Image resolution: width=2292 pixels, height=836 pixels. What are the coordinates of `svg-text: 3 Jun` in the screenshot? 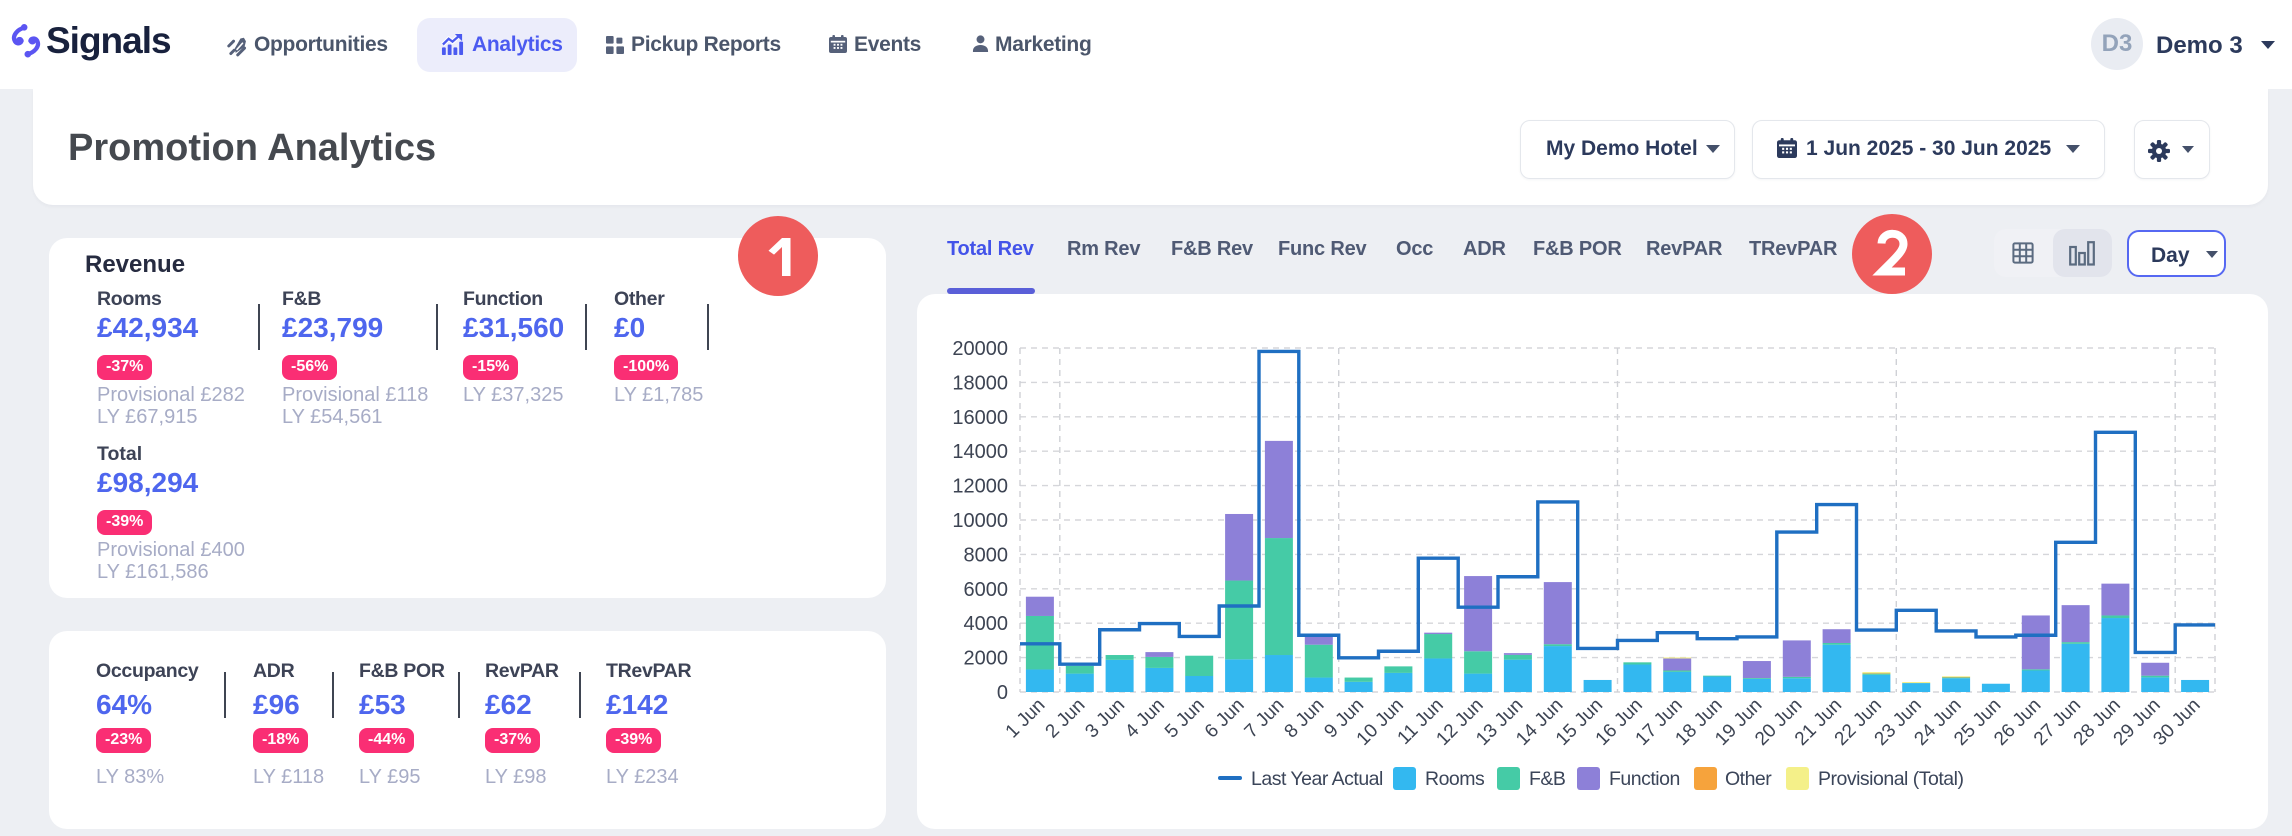 It's located at (1105, 719).